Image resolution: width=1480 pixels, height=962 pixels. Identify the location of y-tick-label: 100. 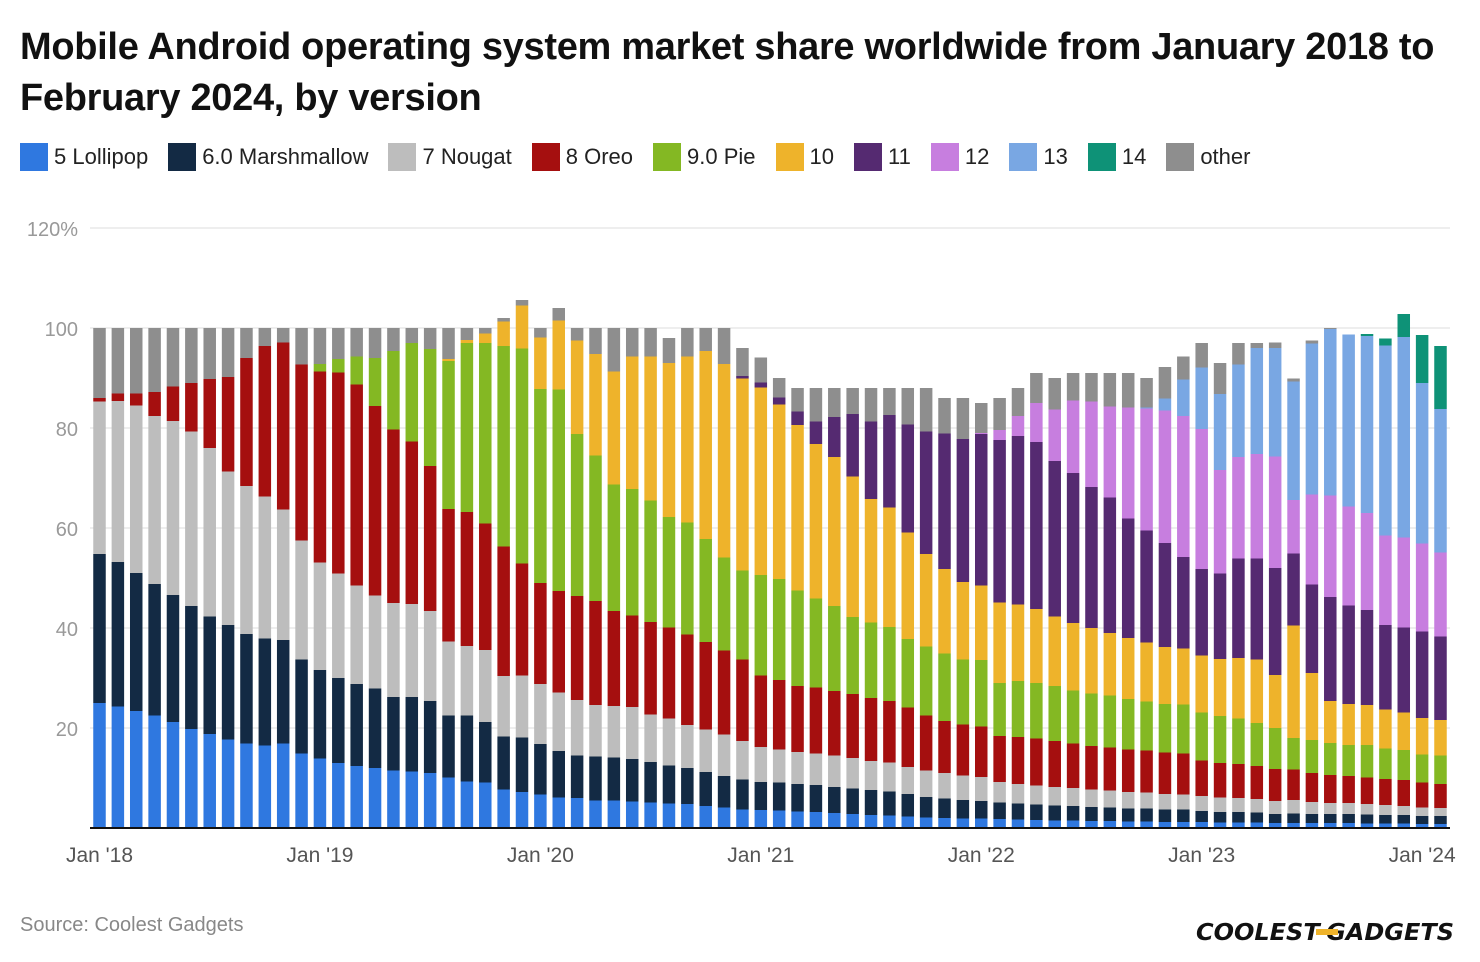
(61, 330).